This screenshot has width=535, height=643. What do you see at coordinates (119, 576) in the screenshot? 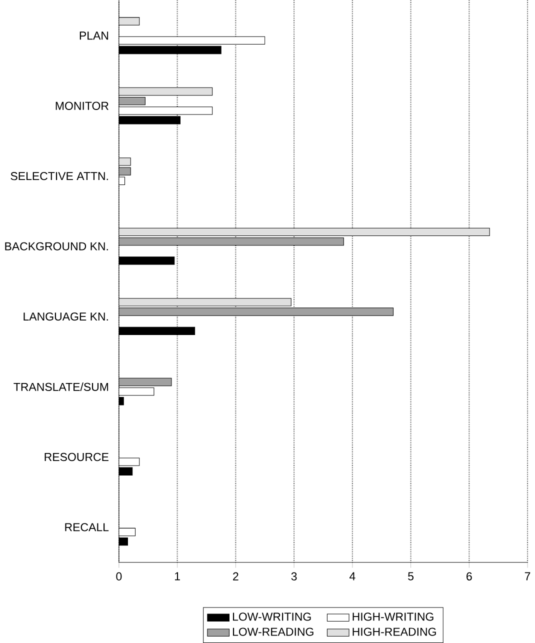
I see `x-tick-label: 0` at bounding box center [119, 576].